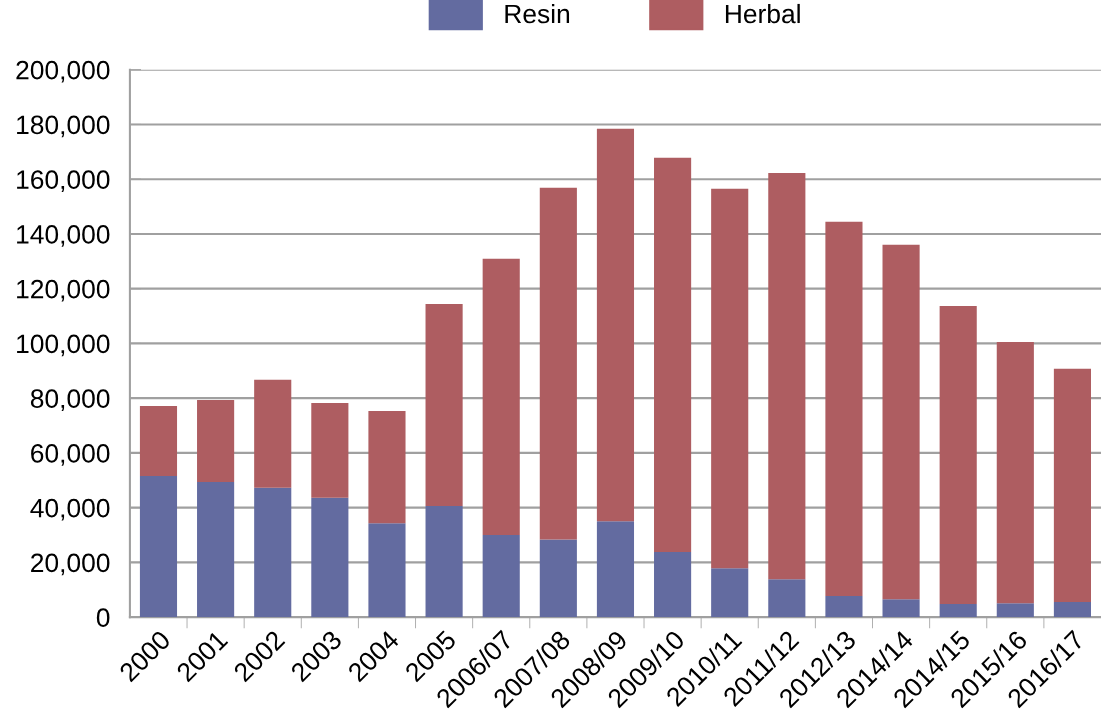 The image size is (1101, 711). What do you see at coordinates (70, 400) in the screenshot?
I see `y-tick-label: 80,000` at bounding box center [70, 400].